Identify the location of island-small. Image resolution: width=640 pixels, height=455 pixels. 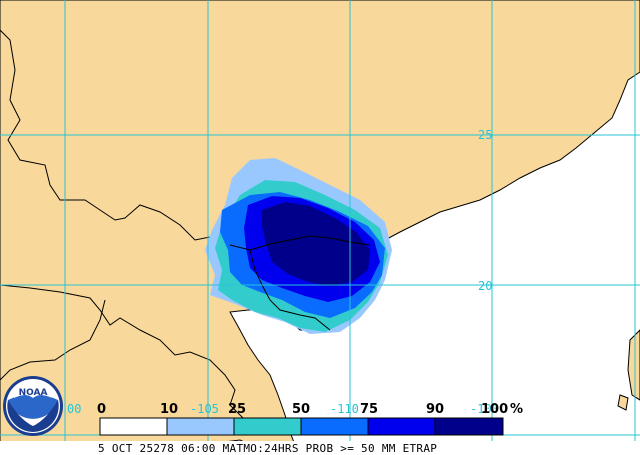
(623, 402).